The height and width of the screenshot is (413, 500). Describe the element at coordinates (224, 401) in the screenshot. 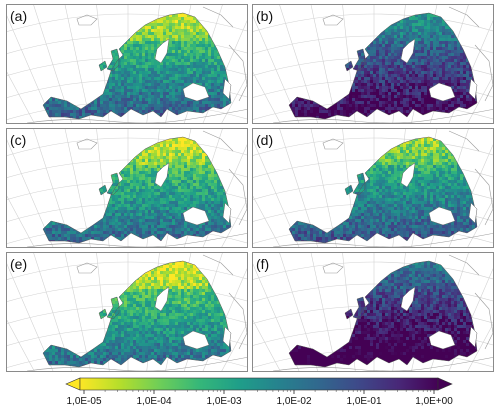

I see `colorbar-tick-label: 1,0E-03` at that location.